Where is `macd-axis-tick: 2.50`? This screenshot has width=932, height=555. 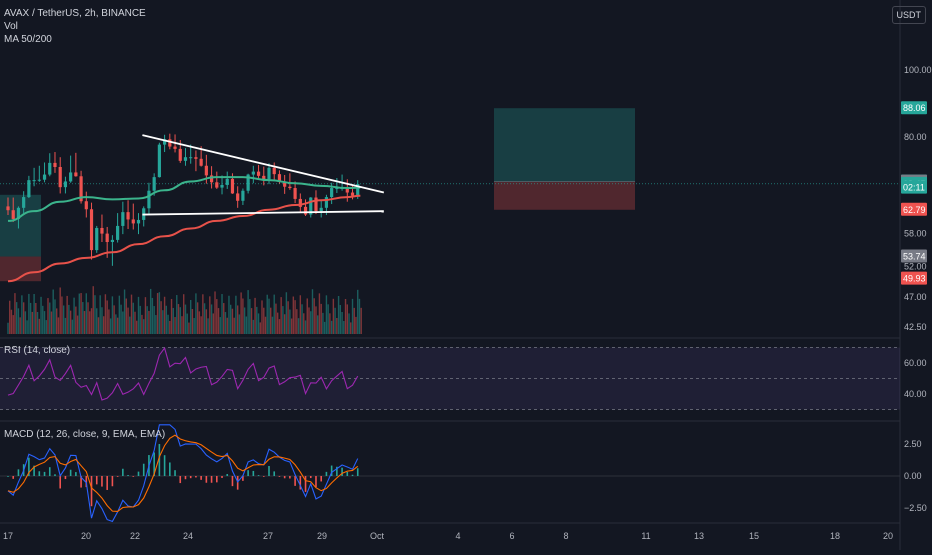 macd-axis-tick: 2.50 is located at coordinates (913, 444).